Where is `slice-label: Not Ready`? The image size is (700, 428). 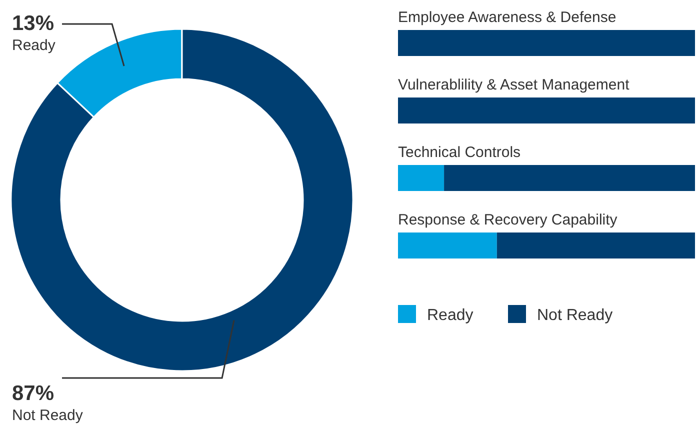
slice-label: Not Ready is located at coordinates (48, 415).